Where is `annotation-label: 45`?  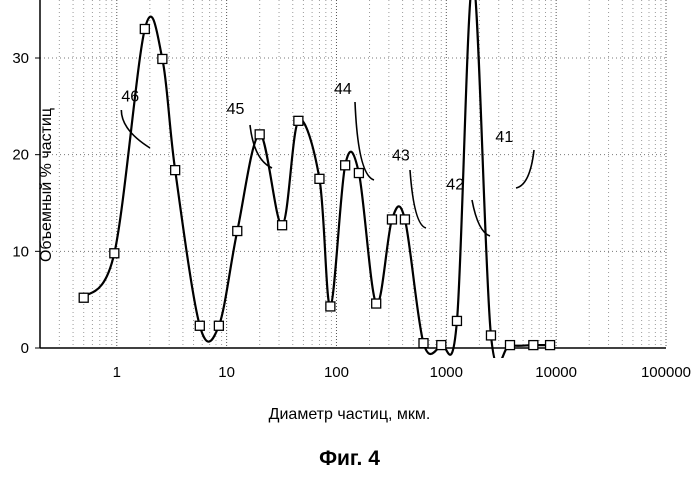 annotation-label: 45 is located at coordinates (236, 109).